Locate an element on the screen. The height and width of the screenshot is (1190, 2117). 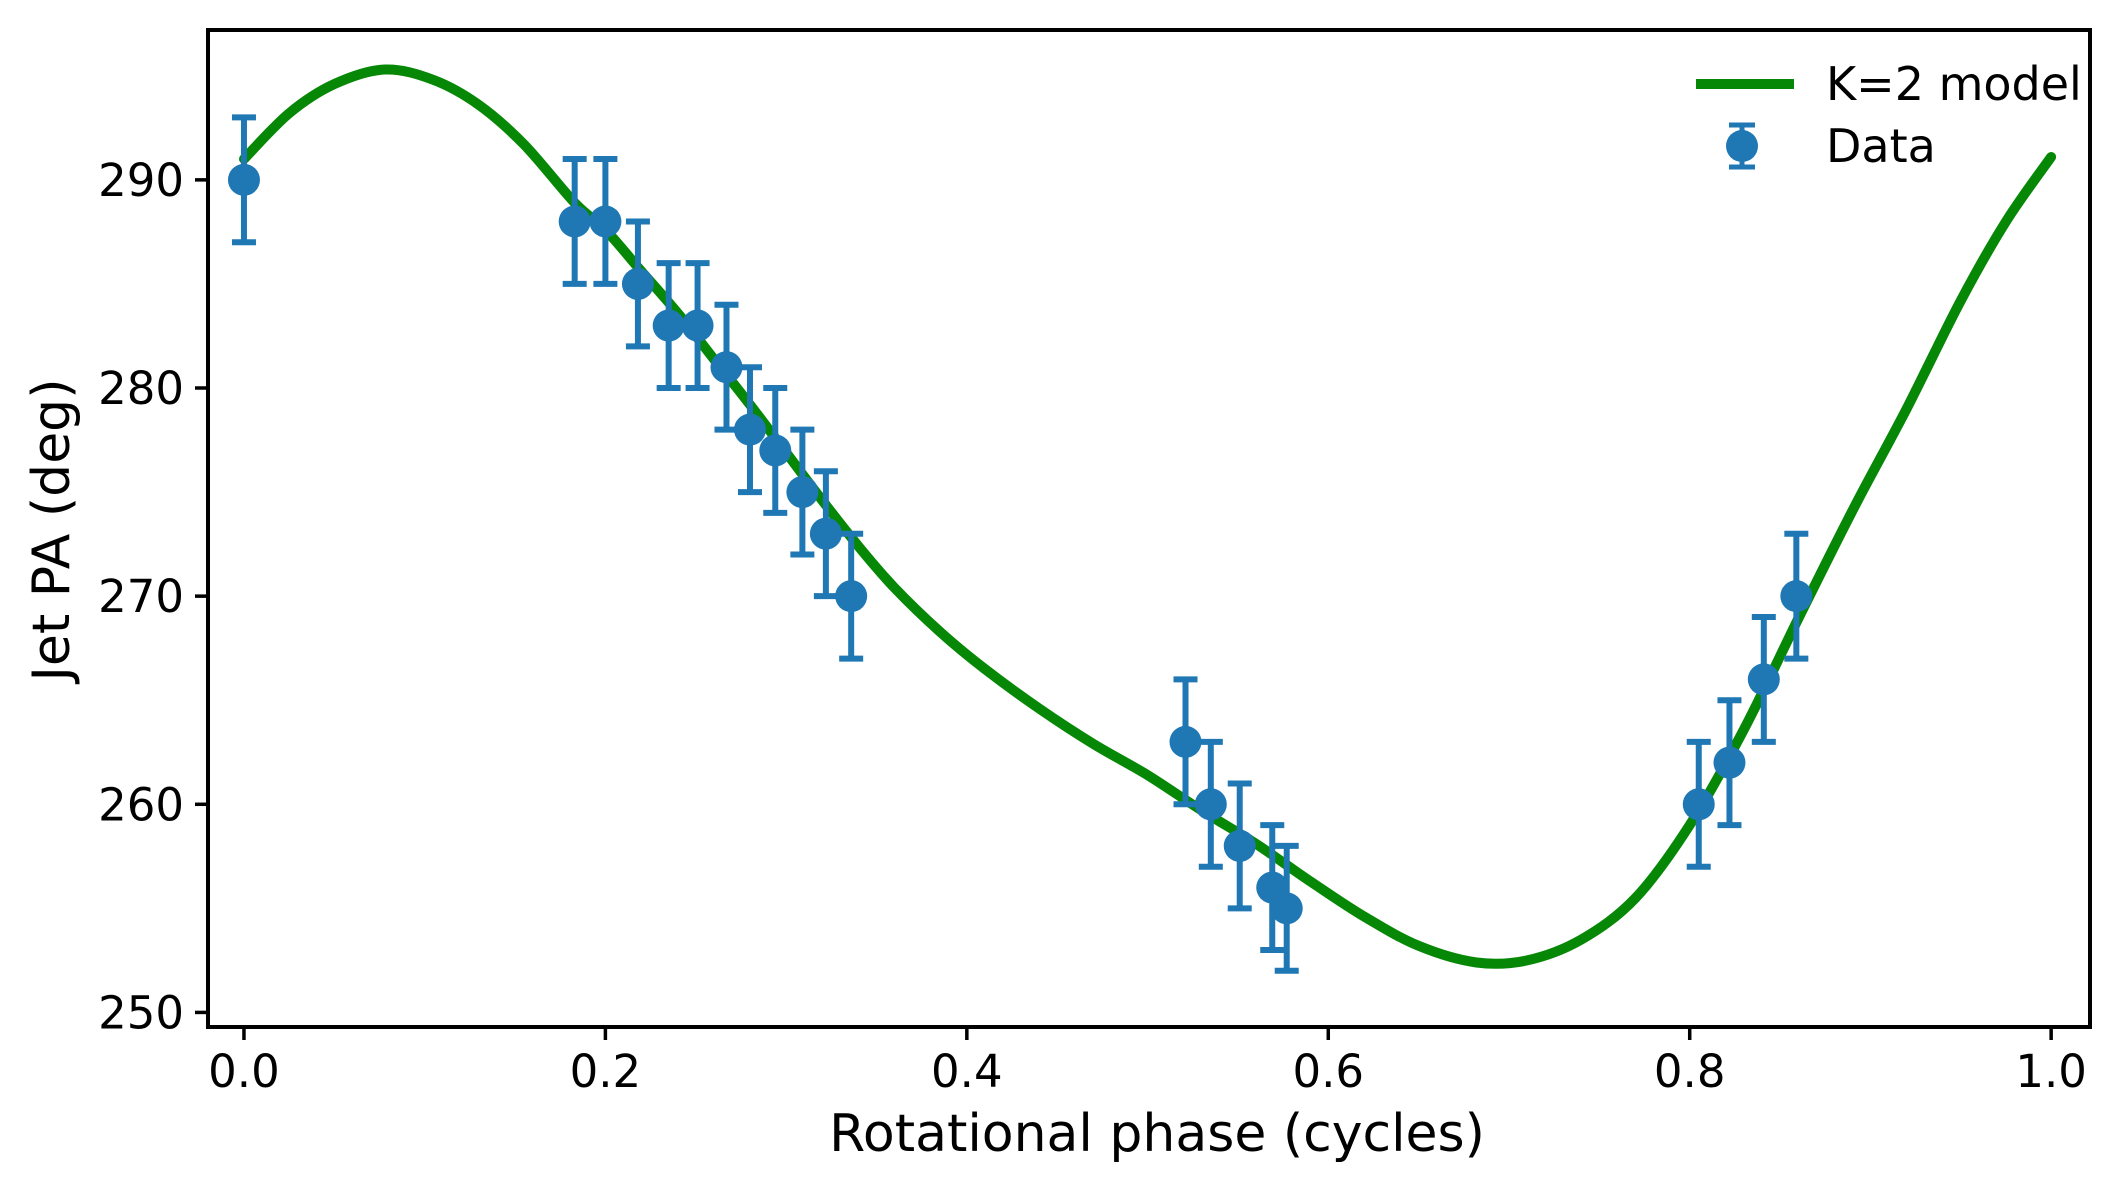
x-tick-label: 0.2 is located at coordinates (606, 1071).